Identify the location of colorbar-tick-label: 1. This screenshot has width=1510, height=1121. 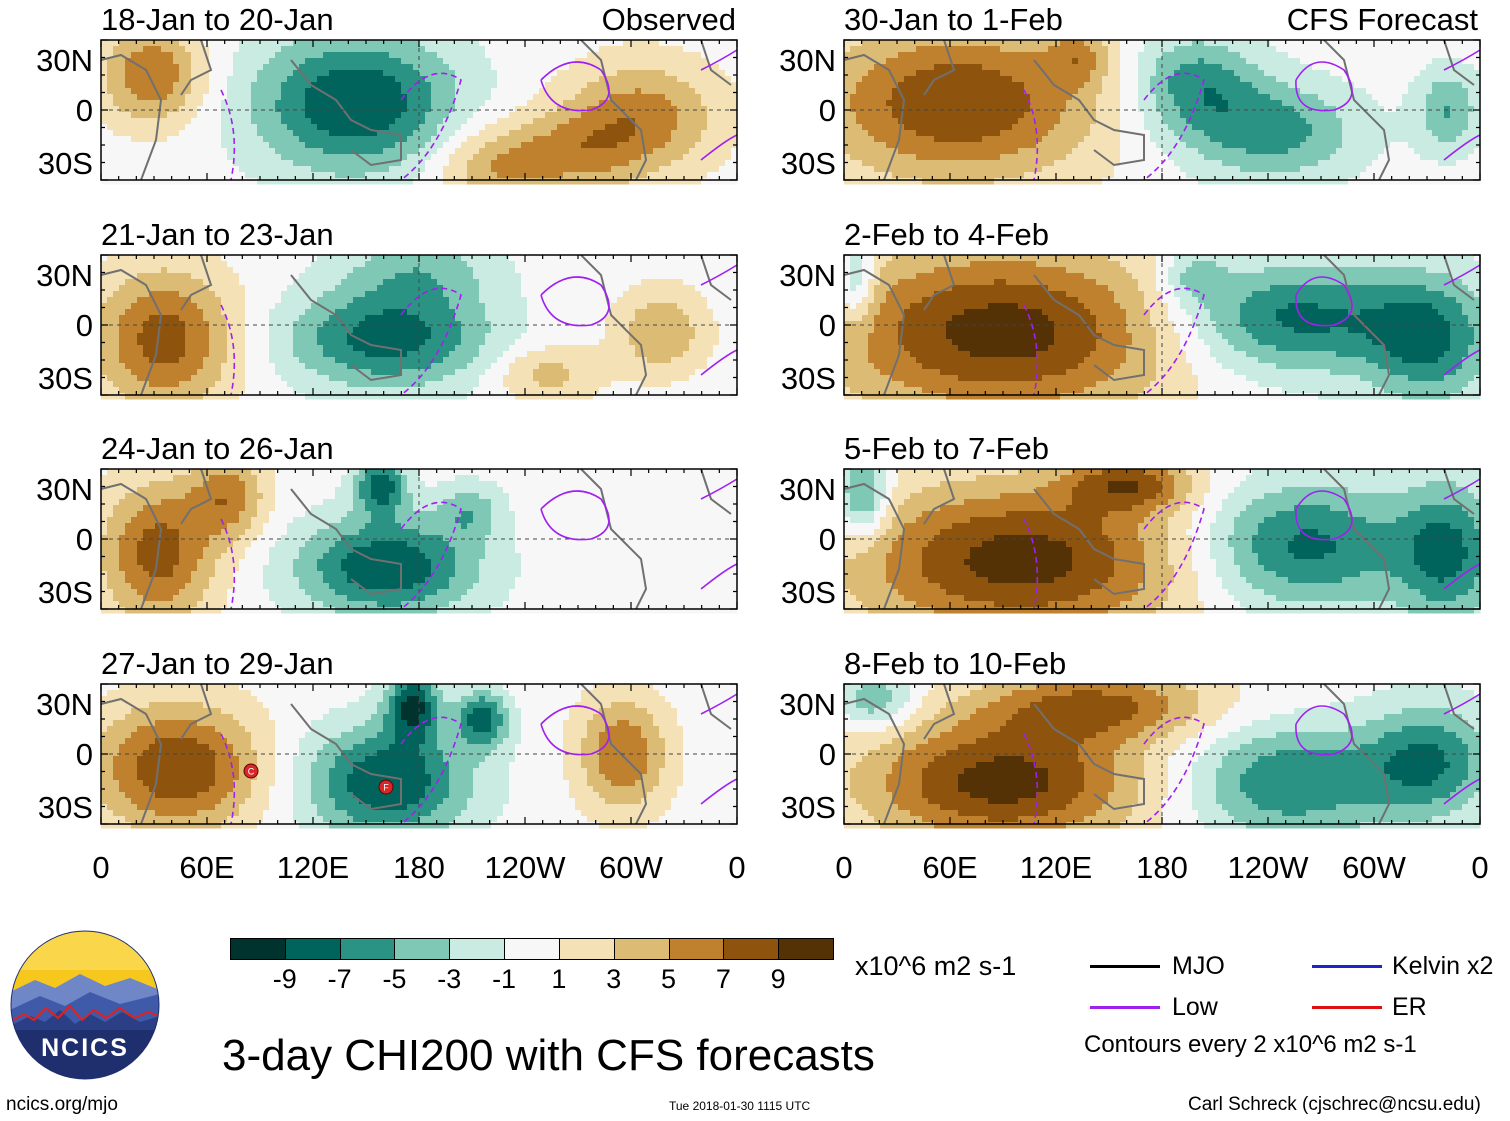
(558, 979).